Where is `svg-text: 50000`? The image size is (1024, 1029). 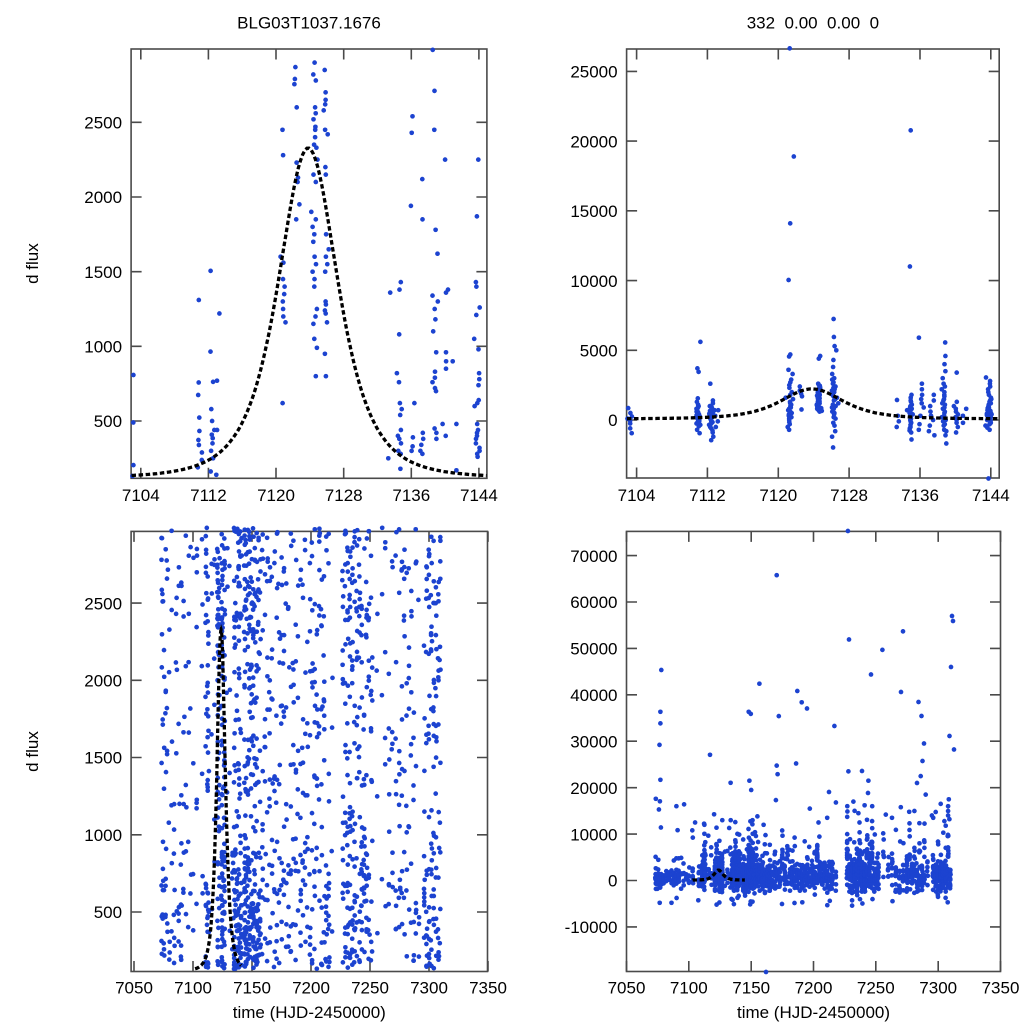
svg-text: 50000 is located at coordinates (593, 649).